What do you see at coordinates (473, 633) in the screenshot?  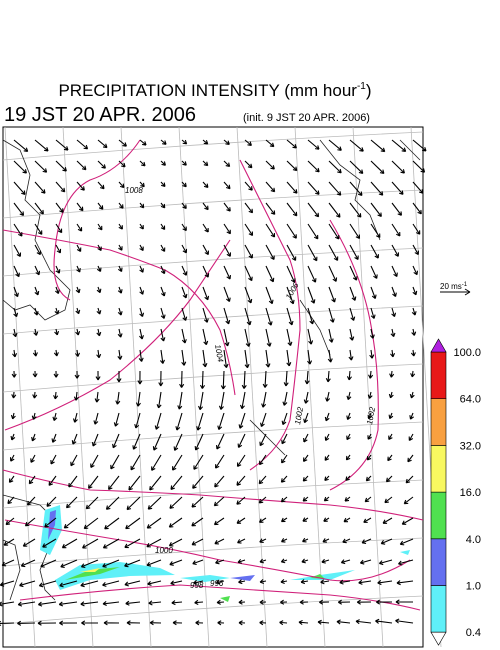 I see `colorbar-label: 0.4` at bounding box center [473, 633].